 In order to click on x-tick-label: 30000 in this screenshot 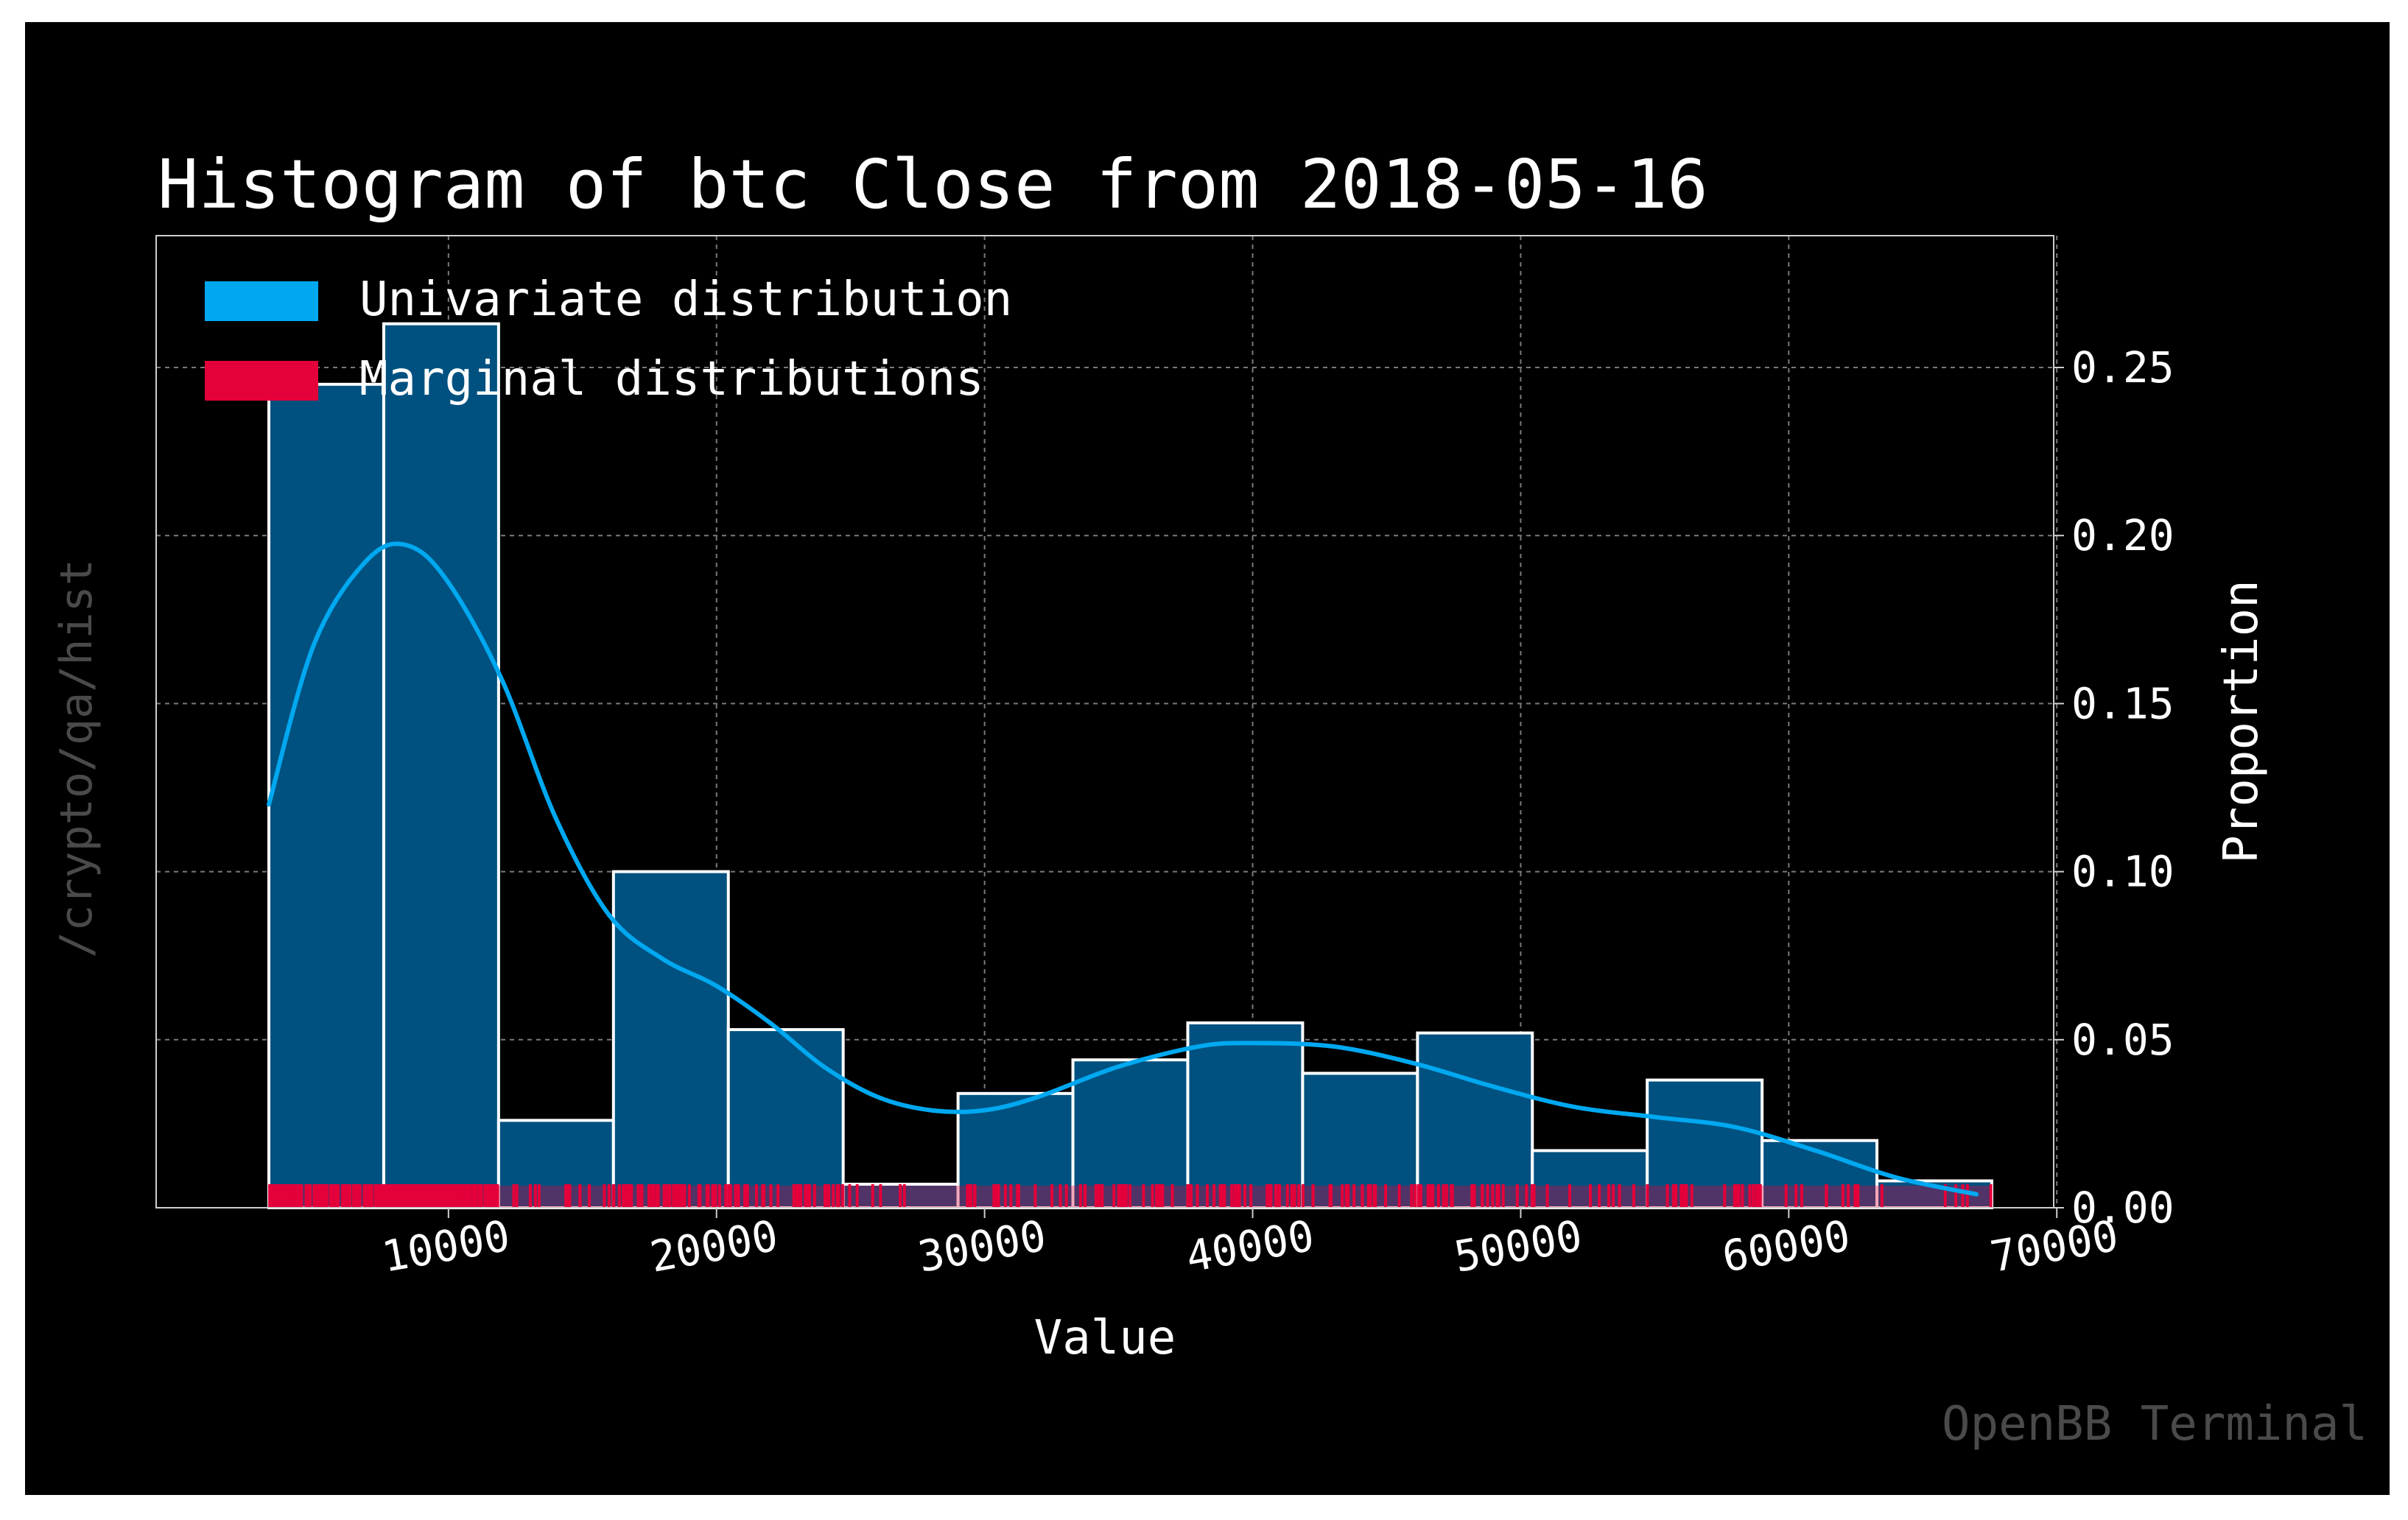, I will do `click(982, 1246)`.